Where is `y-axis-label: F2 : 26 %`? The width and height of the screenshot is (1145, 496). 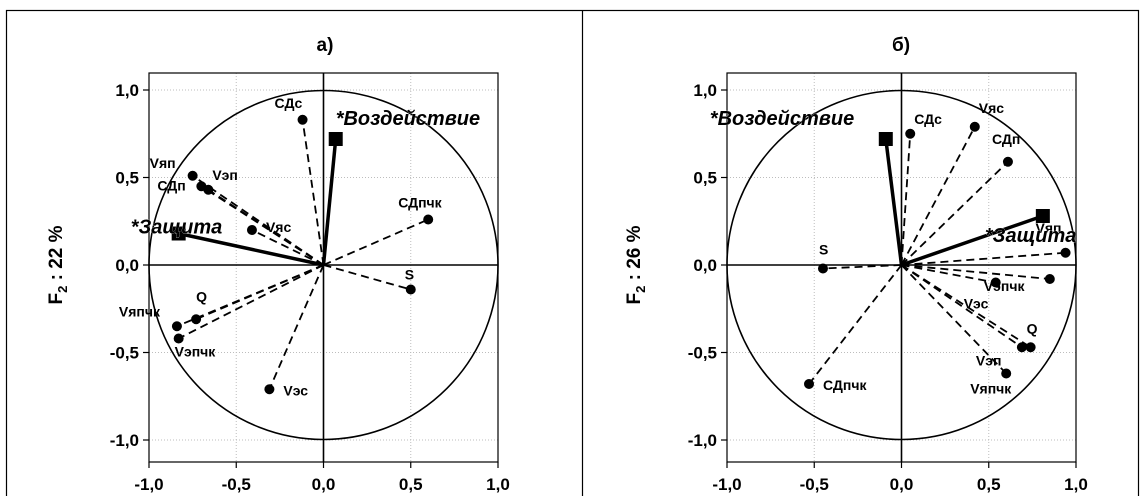 y-axis-label: F2 : 26 % is located at coordinates (636, 264).